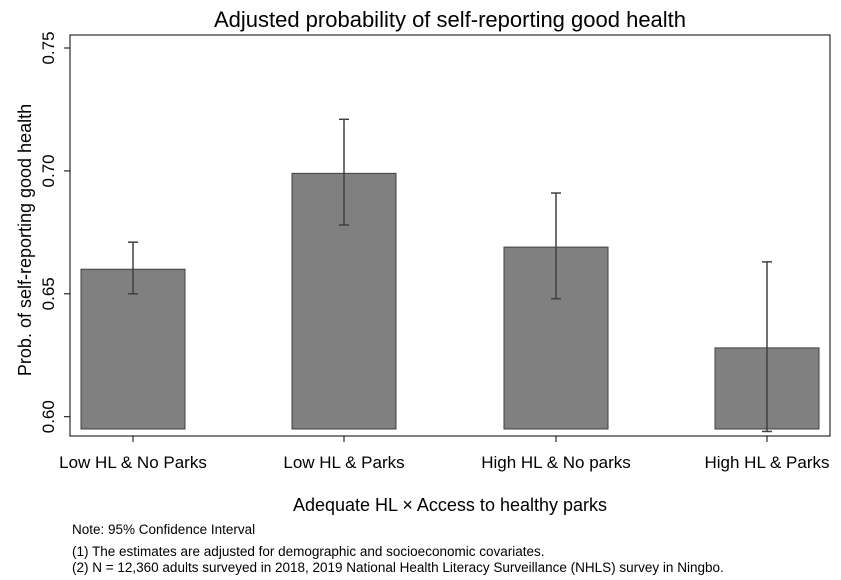 This screenshot has height=580, width=841. I want to click on y-tick-label: 0.70, so click(48, 170).